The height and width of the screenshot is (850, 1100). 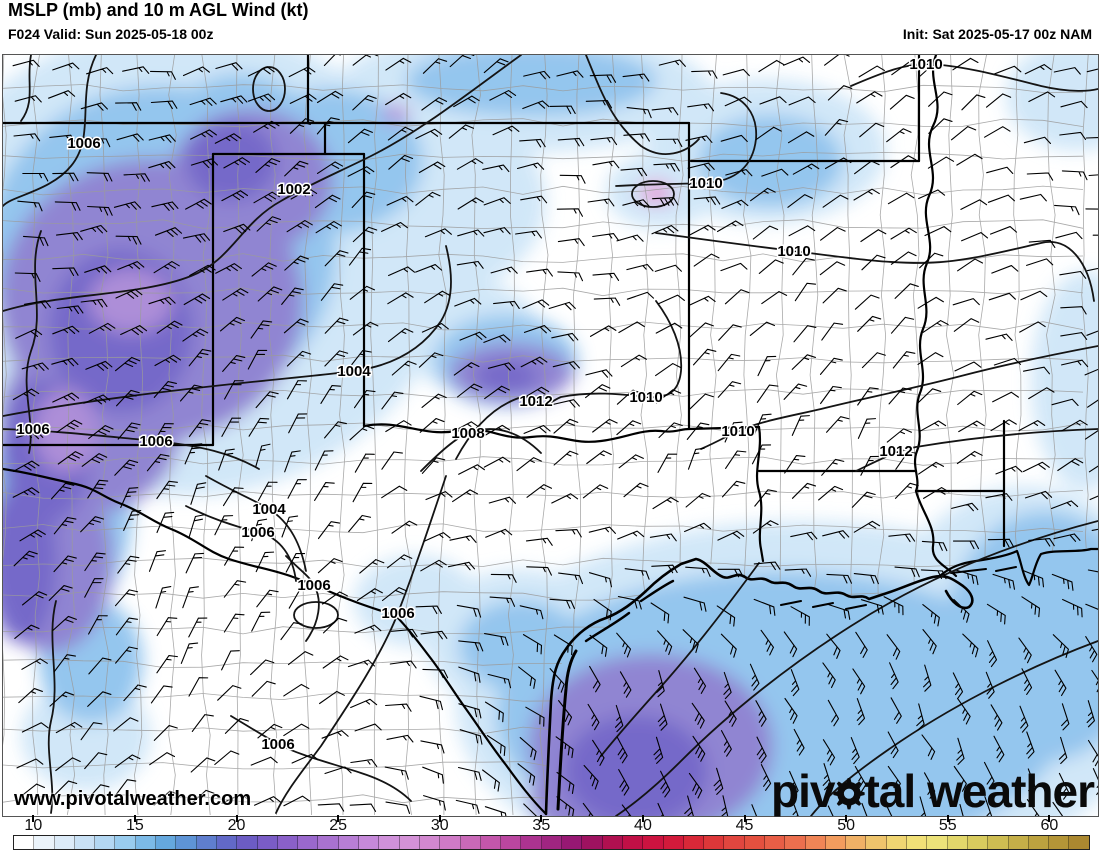 I want to click on colorbar-tick-label: 55, so click(x=947, y=825).